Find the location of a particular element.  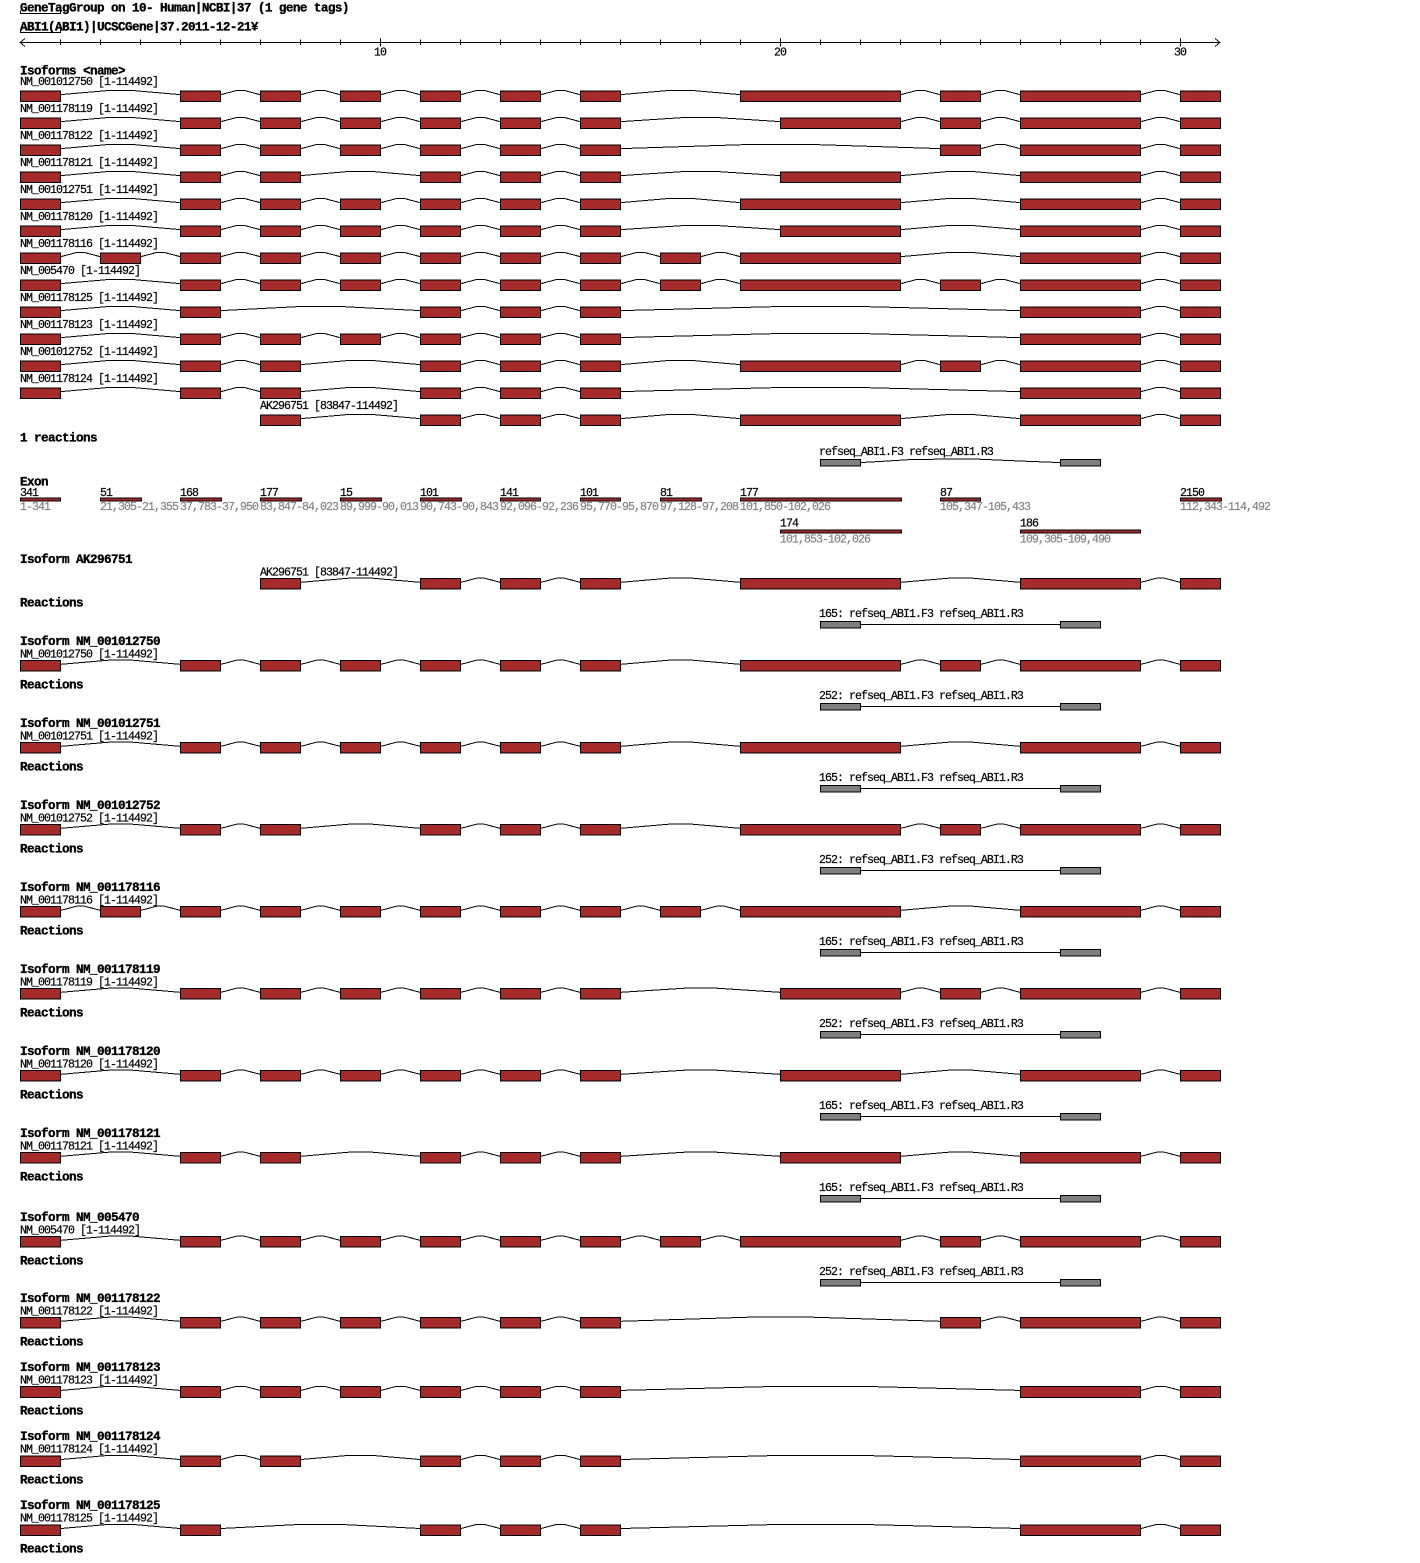

svg-text: Isoform NM_001178122 is located at coordinates (90, 1299).